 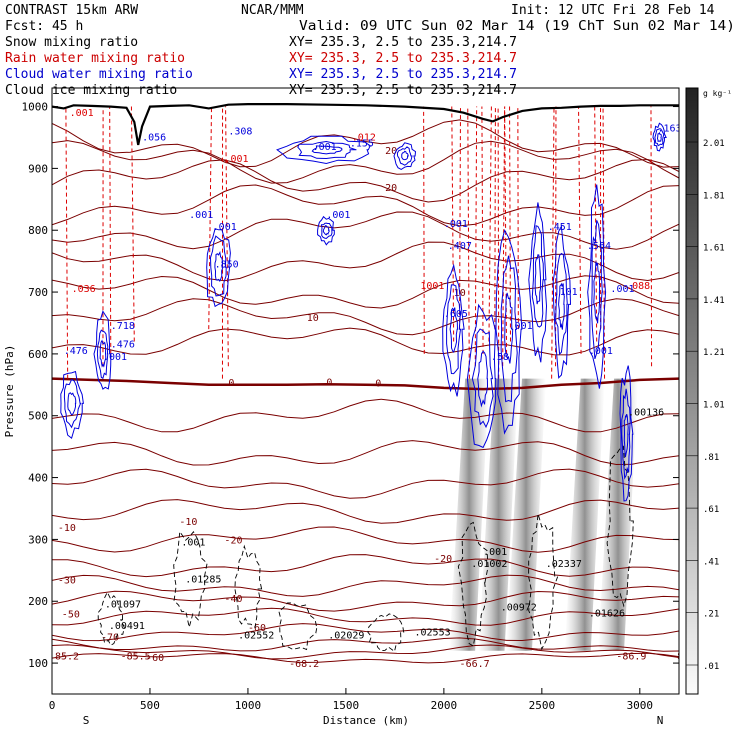 What do you see at coordinates (714, 144) in the screenshot?
I see `colorbar-label: 2.01` at bounding box center [714, 144].